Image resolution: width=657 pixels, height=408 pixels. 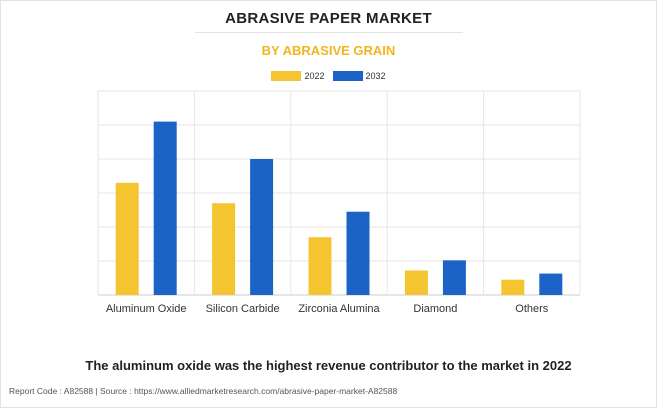 I want to click on legend: 2022 2032, so click(x=328, y=76).